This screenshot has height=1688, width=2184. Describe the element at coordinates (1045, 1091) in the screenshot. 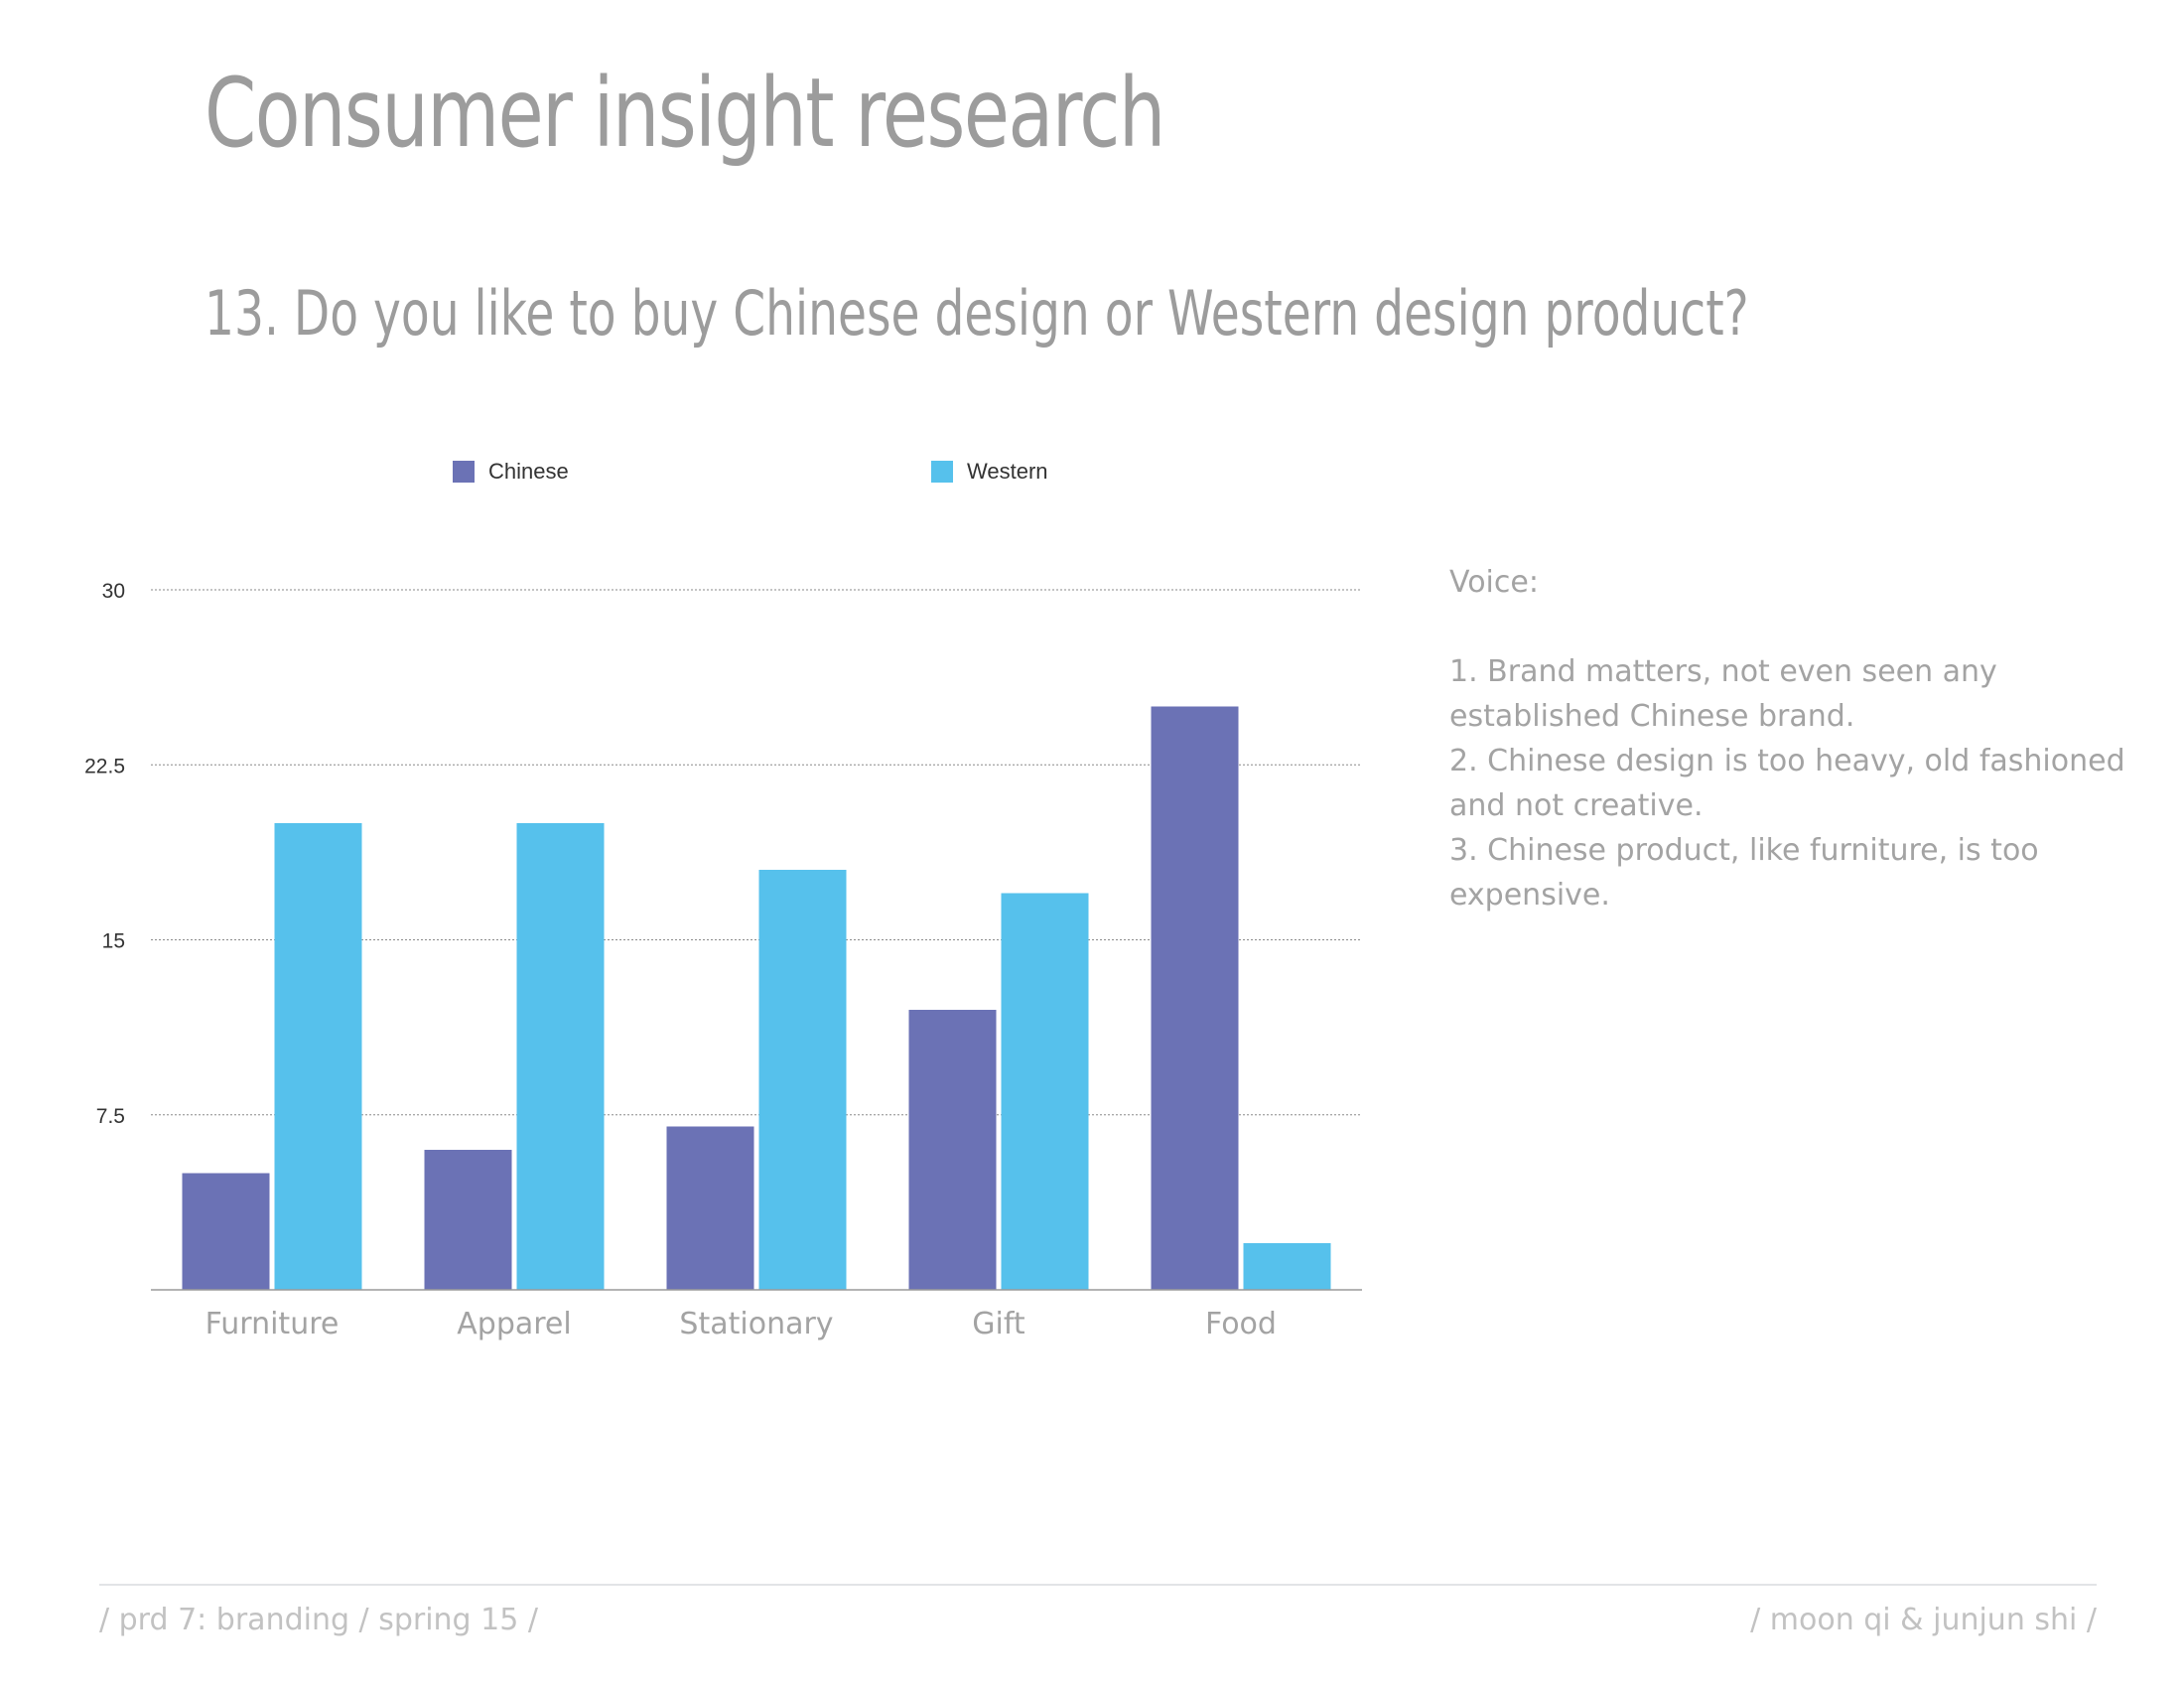

I see `bar-western-gift` at that location.